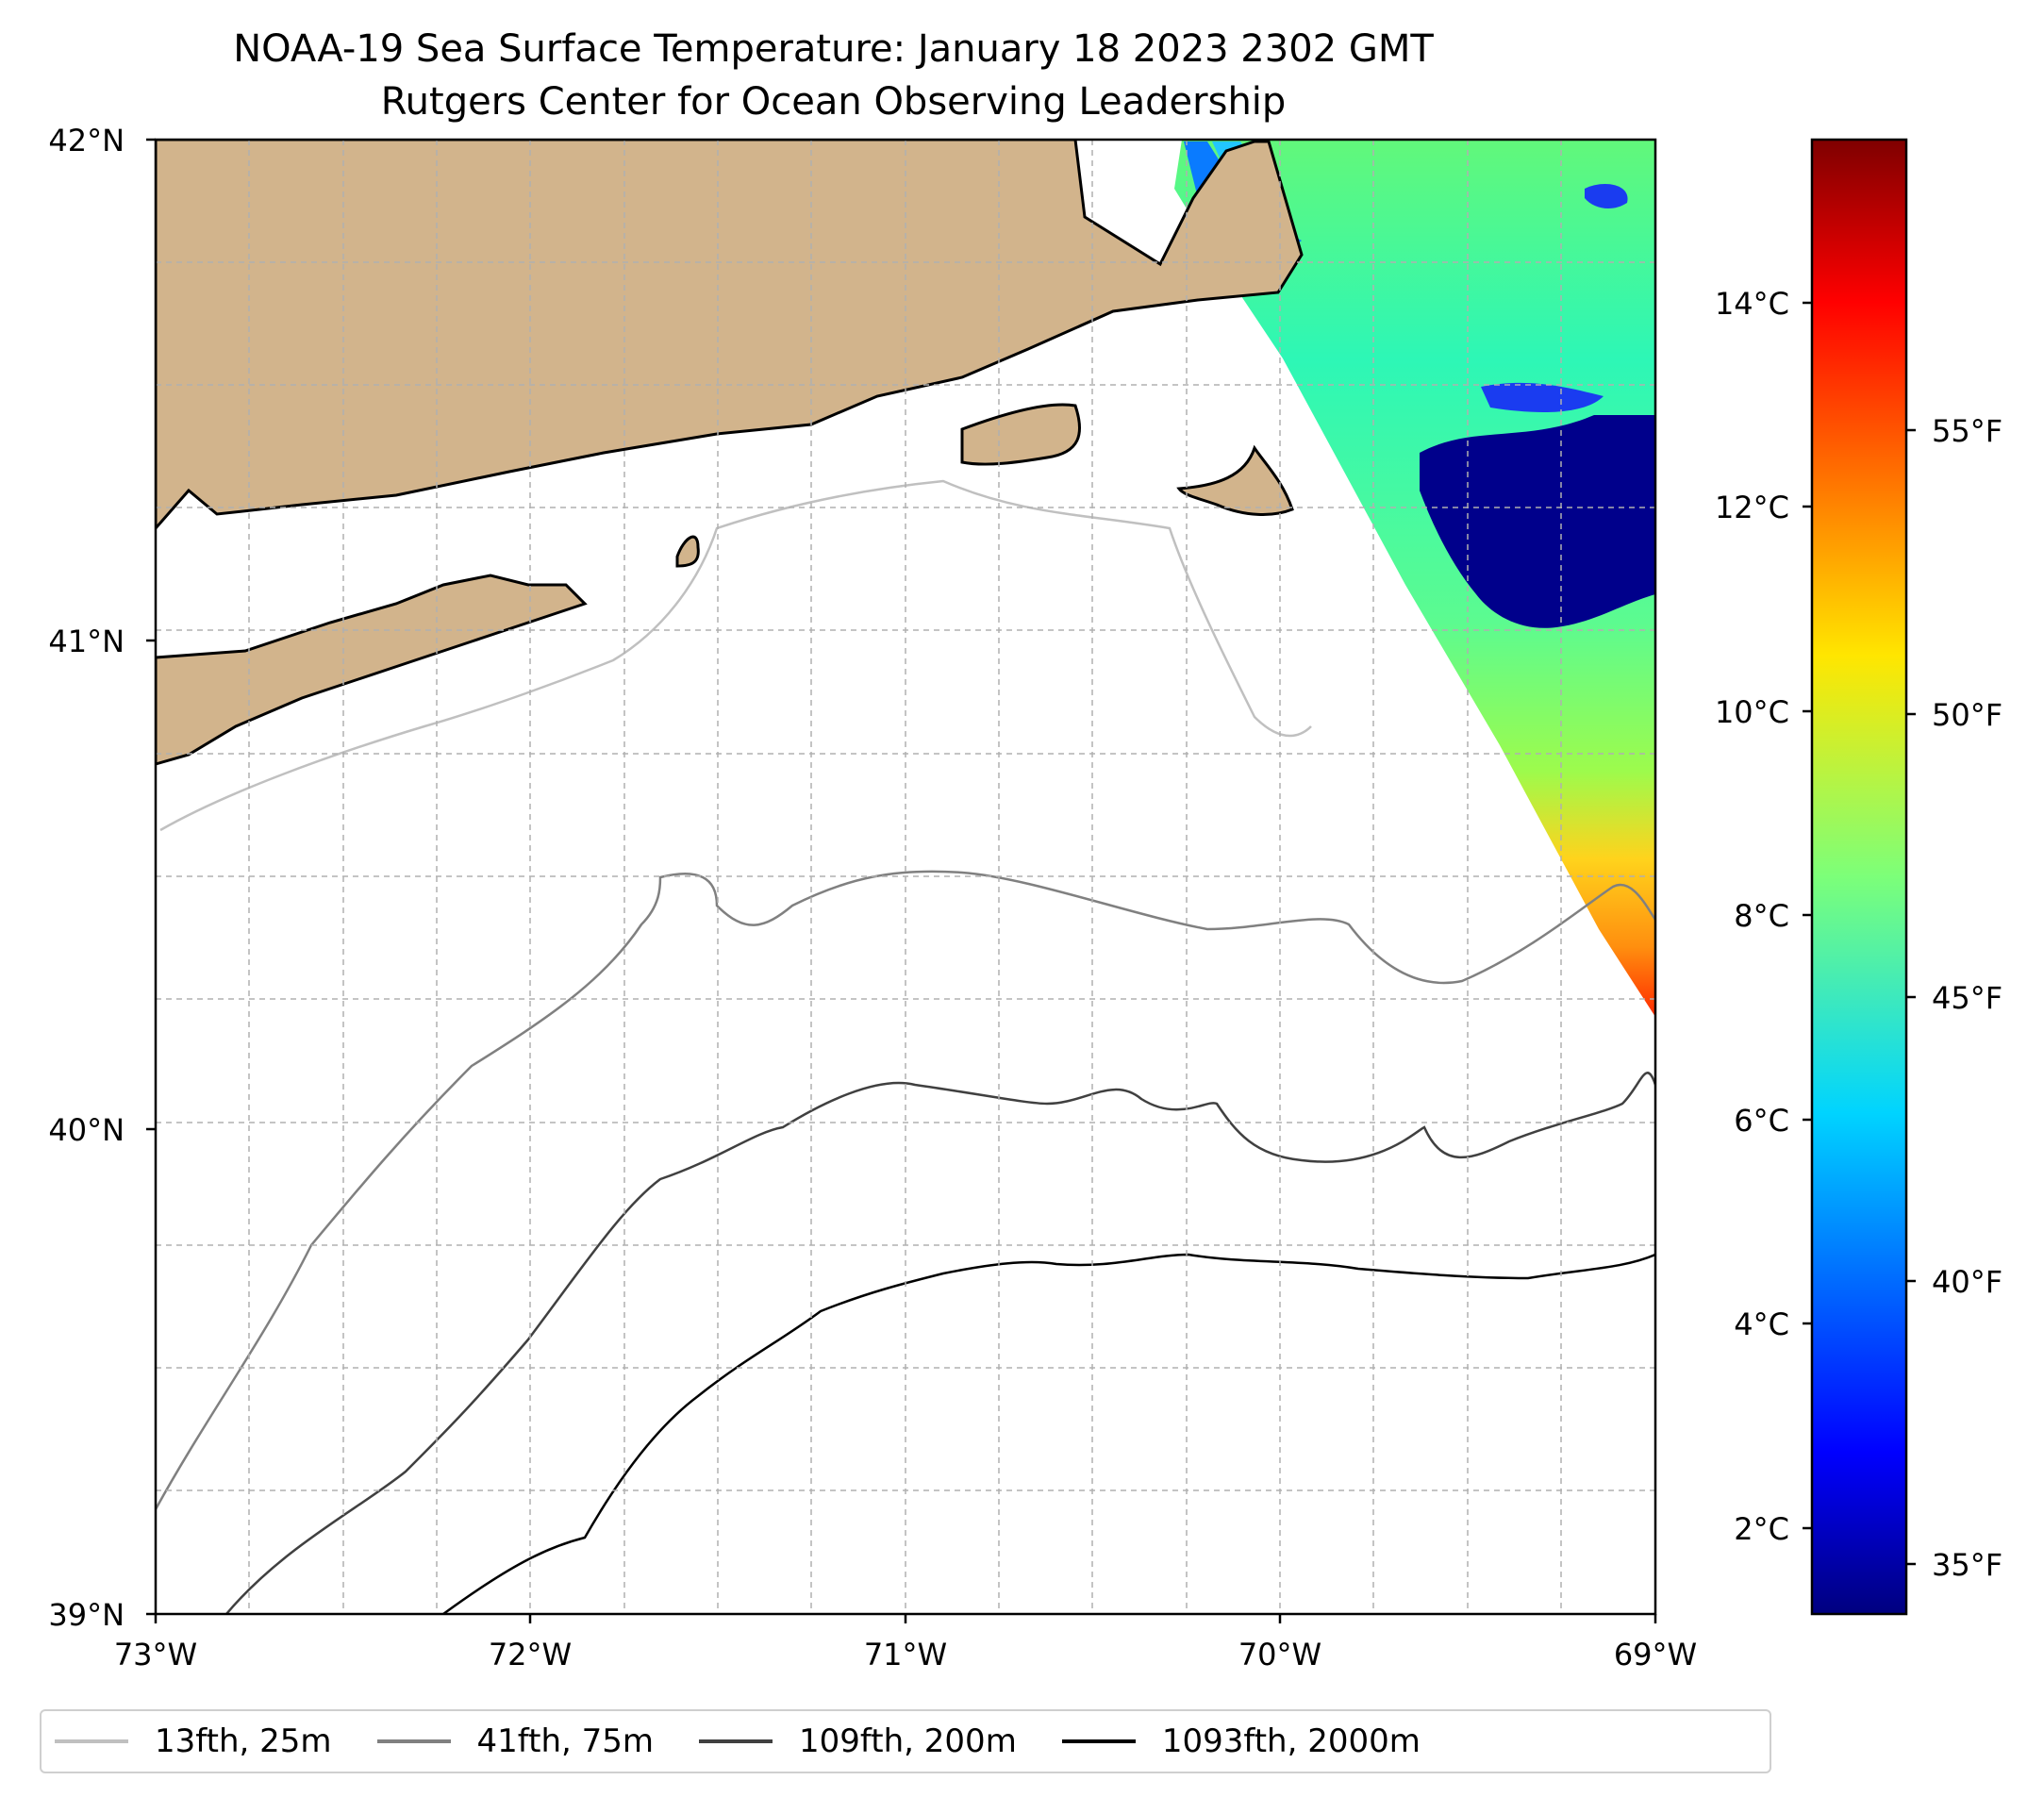 This screenshot has height=1797, width=2044. I want to click on colorbar, so click(1859, 877).